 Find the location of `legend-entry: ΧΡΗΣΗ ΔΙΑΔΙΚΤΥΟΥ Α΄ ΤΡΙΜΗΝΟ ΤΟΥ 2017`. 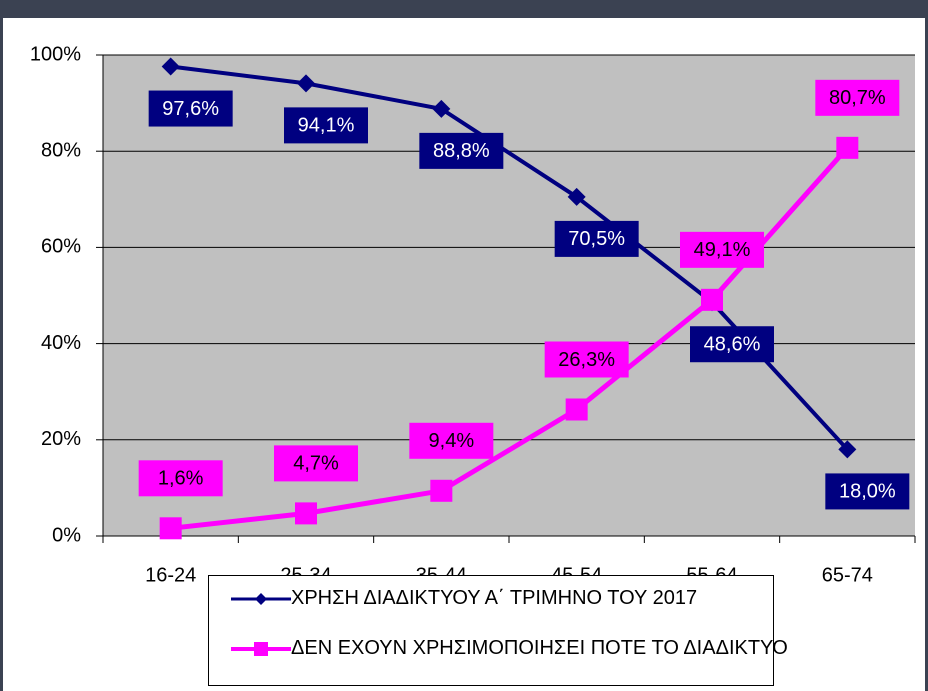

legend-entry: ΧΡΗΣΗ ΔΙΑΔΙΚΤΥΟΥ Α΄ ΤΡΙΜΗΝΟ ΤΟΥ 2017 is located at coordinates (511, 598).